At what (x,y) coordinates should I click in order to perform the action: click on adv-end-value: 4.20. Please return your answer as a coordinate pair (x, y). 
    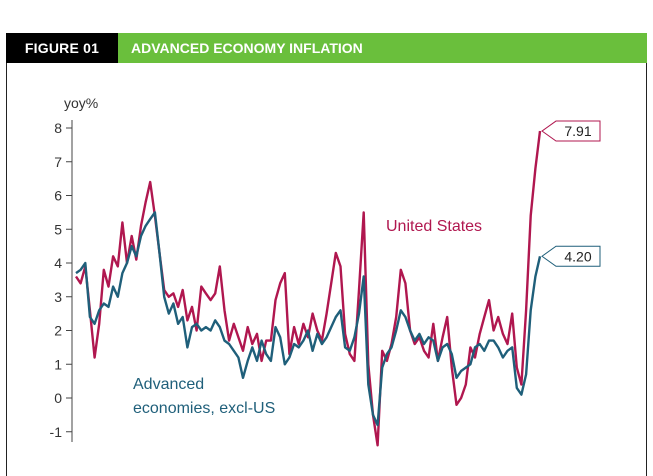
    Looking at the image, I should click on (577, 256).